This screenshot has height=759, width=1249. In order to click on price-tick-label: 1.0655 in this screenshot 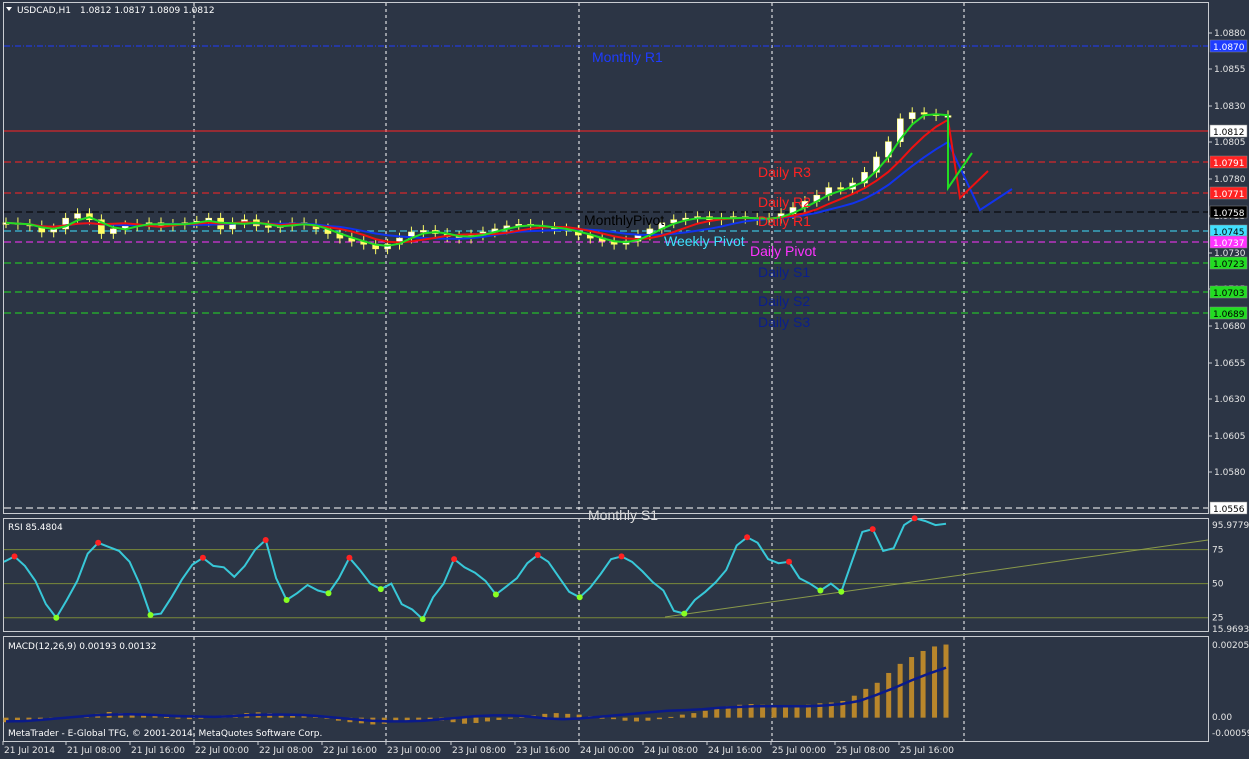, I will do `click(1230, 364)`.